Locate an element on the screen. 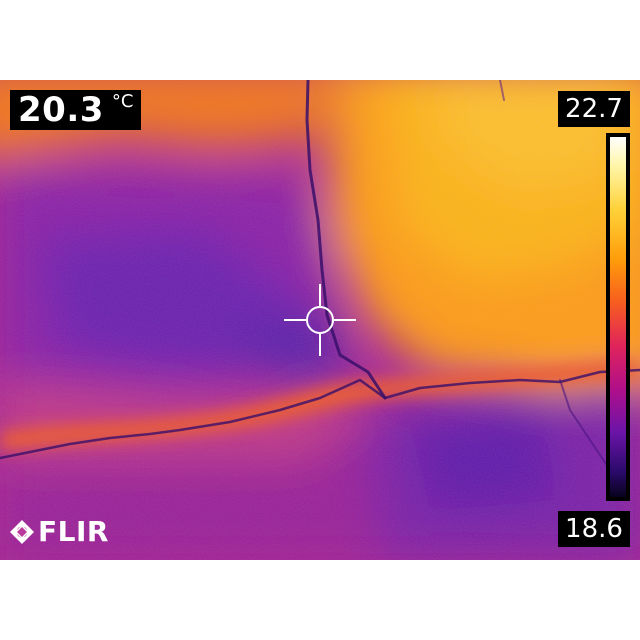  temperature-scale-bar is located at coordinates (618, 317).